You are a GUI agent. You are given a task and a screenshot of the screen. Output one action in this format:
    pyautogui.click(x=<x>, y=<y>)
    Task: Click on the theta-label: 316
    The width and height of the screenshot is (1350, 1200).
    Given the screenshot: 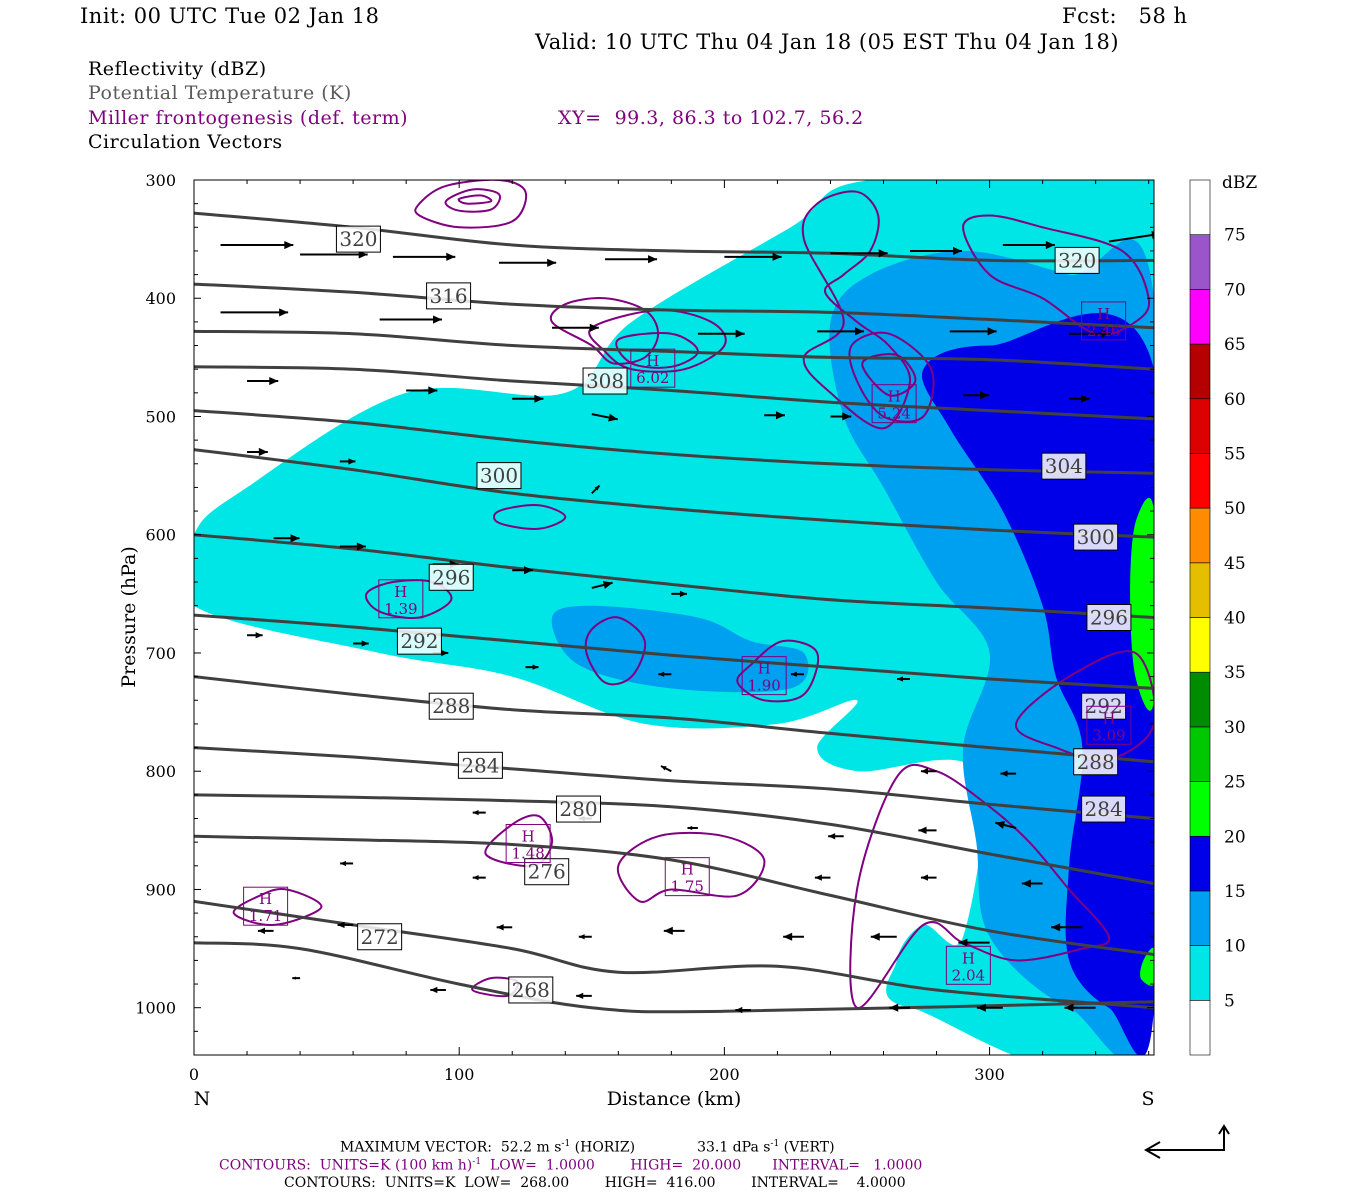 What is the action you would take?
    pyautogui.click(x=449, y=296)
    